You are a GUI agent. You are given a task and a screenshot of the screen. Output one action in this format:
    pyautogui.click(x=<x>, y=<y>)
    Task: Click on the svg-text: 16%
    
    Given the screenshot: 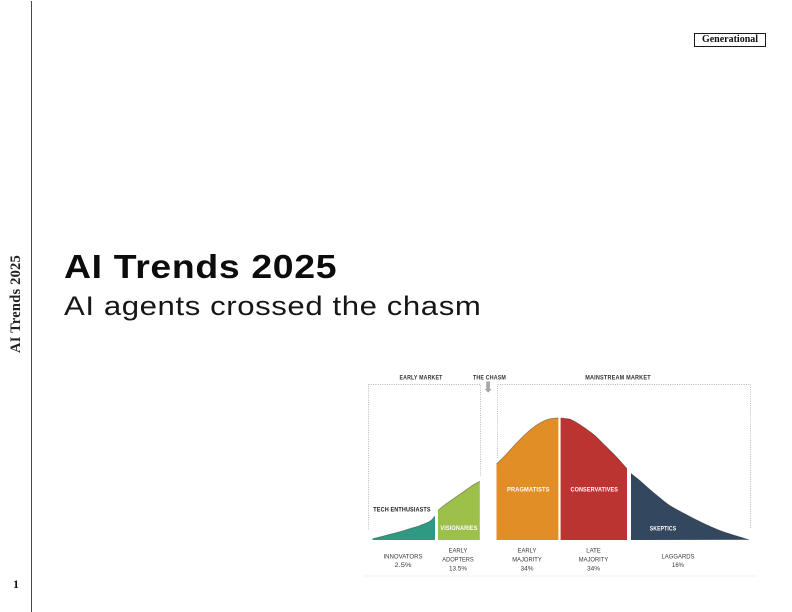 What is the action you would take?
    pyautogui.click(x=678, y=565)
    